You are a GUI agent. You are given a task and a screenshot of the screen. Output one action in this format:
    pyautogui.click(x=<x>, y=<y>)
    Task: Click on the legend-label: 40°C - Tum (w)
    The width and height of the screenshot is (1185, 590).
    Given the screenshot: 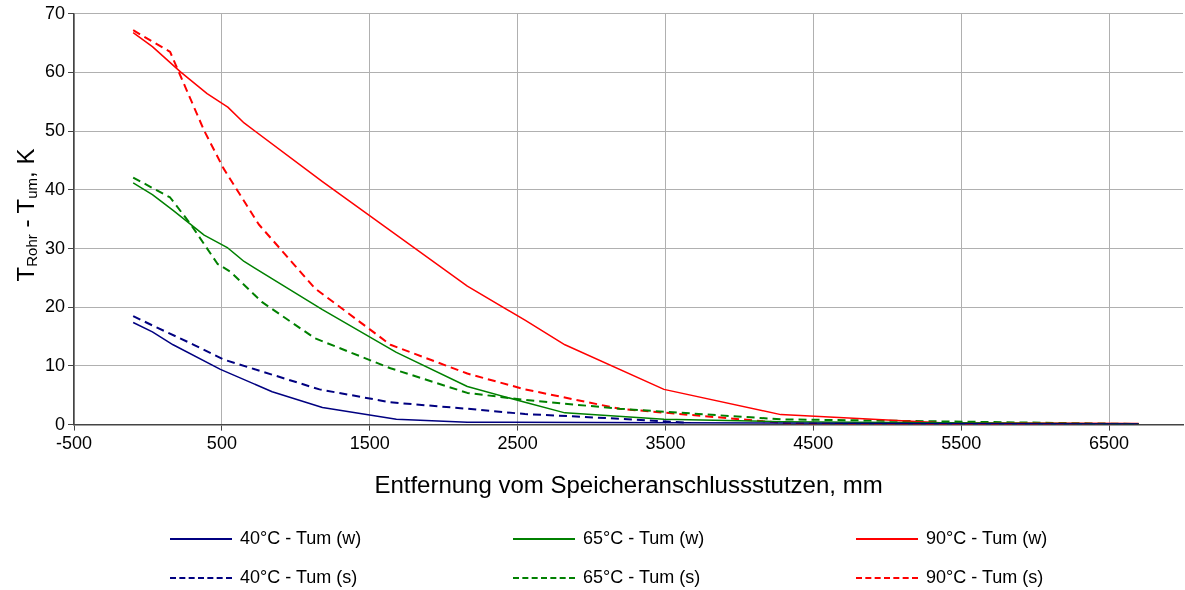 What is the action you would take?
    pyautogui.click(x=301, y=538)
    